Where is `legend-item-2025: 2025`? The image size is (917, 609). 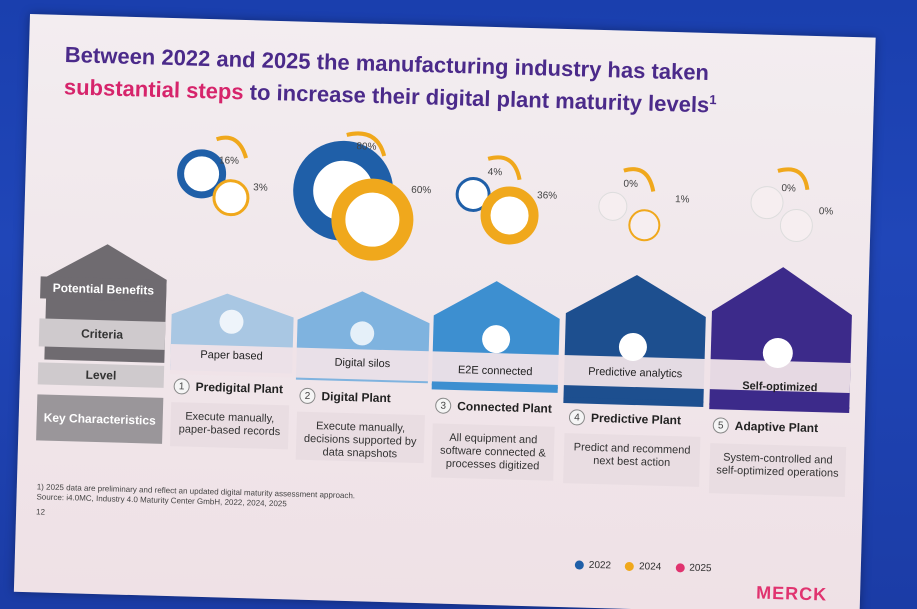 legend-item-2025: 2025 is located at coordinates (693, 568).